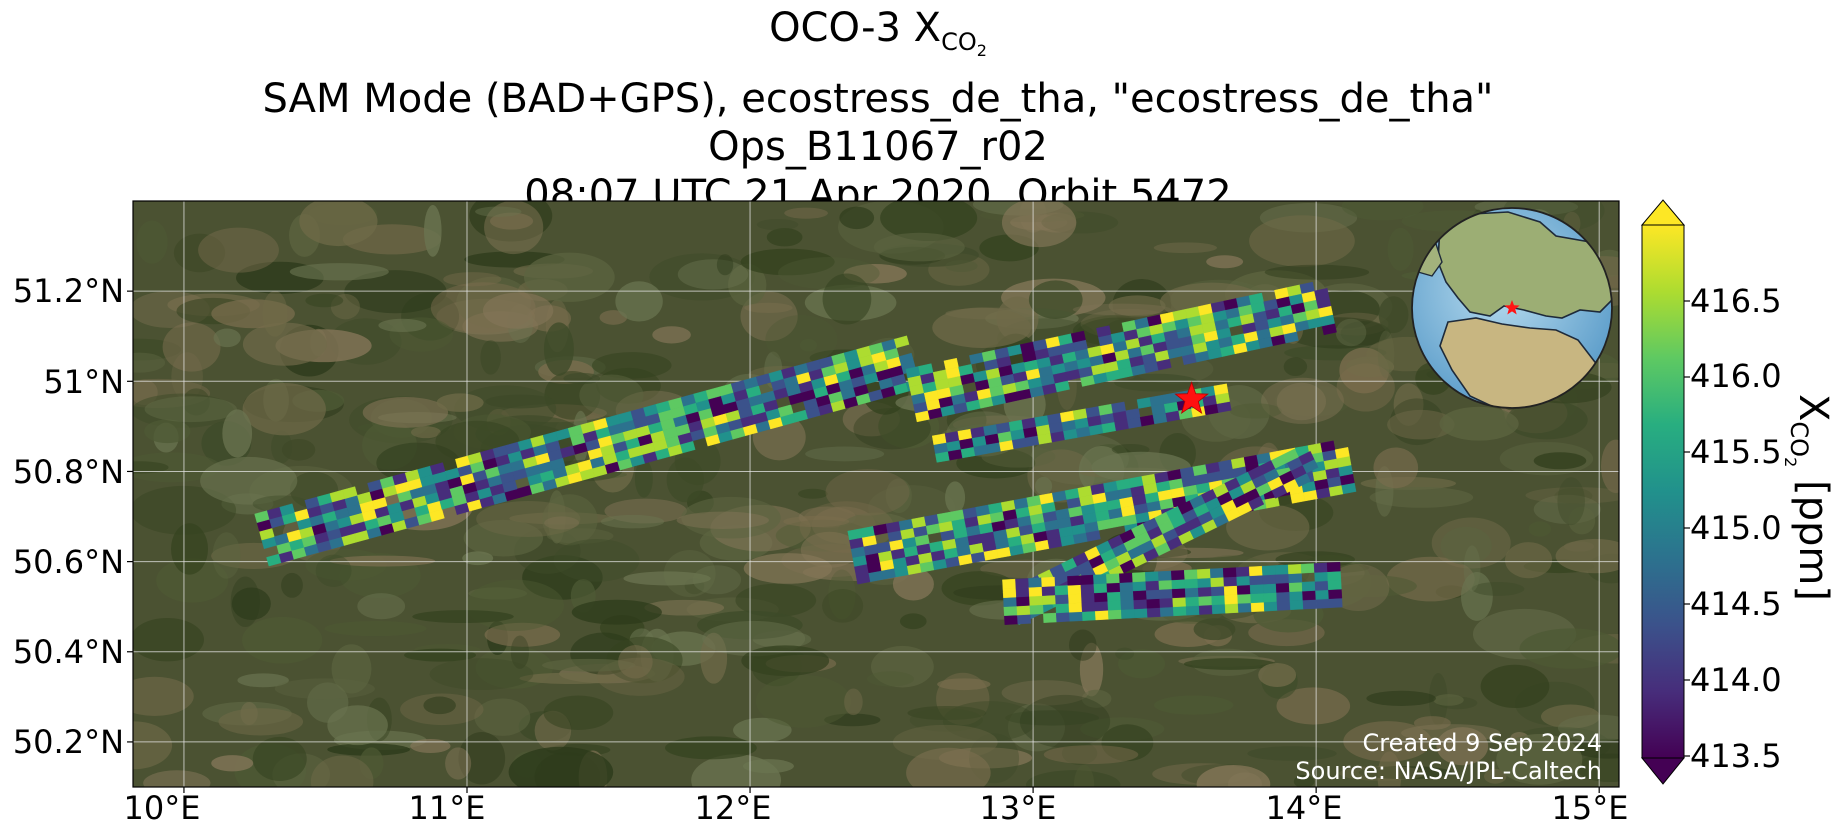 The image size is (1838, 838). I want to click on globe-europe-shape, so click(1524, 265).